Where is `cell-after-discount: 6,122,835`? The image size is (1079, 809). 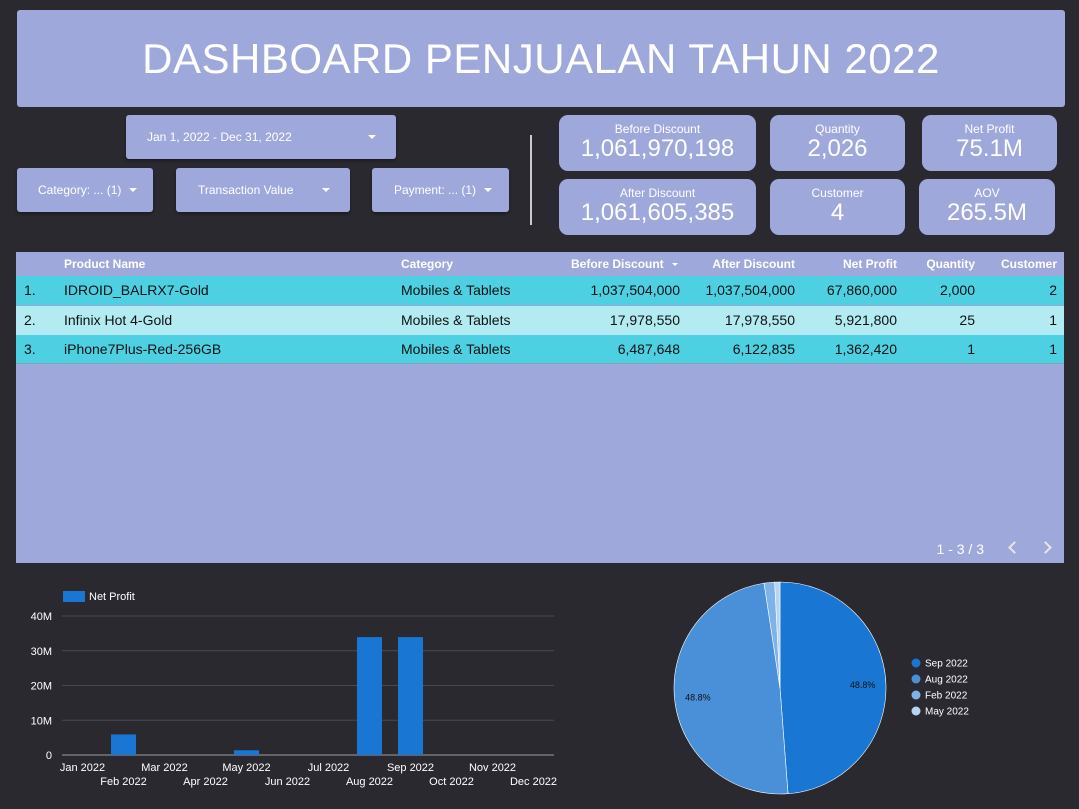
cell-after-discount: 6,122,835 is located at coordinates (763, 349).